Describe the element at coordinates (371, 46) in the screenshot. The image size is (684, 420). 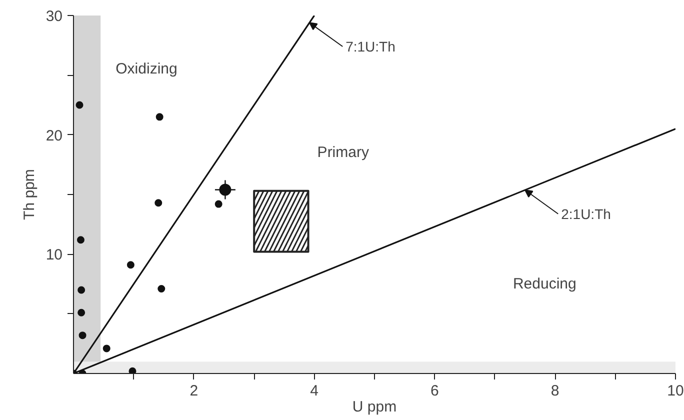
I see `text: 7:1U:Th` at that location.